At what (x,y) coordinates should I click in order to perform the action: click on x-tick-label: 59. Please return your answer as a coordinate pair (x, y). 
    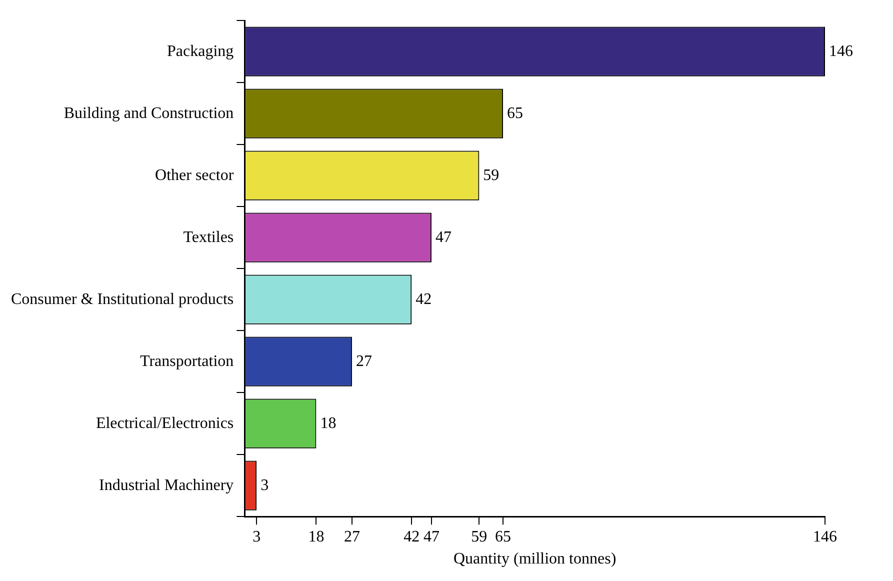
    Looking at the image, I should click on (479, 537).